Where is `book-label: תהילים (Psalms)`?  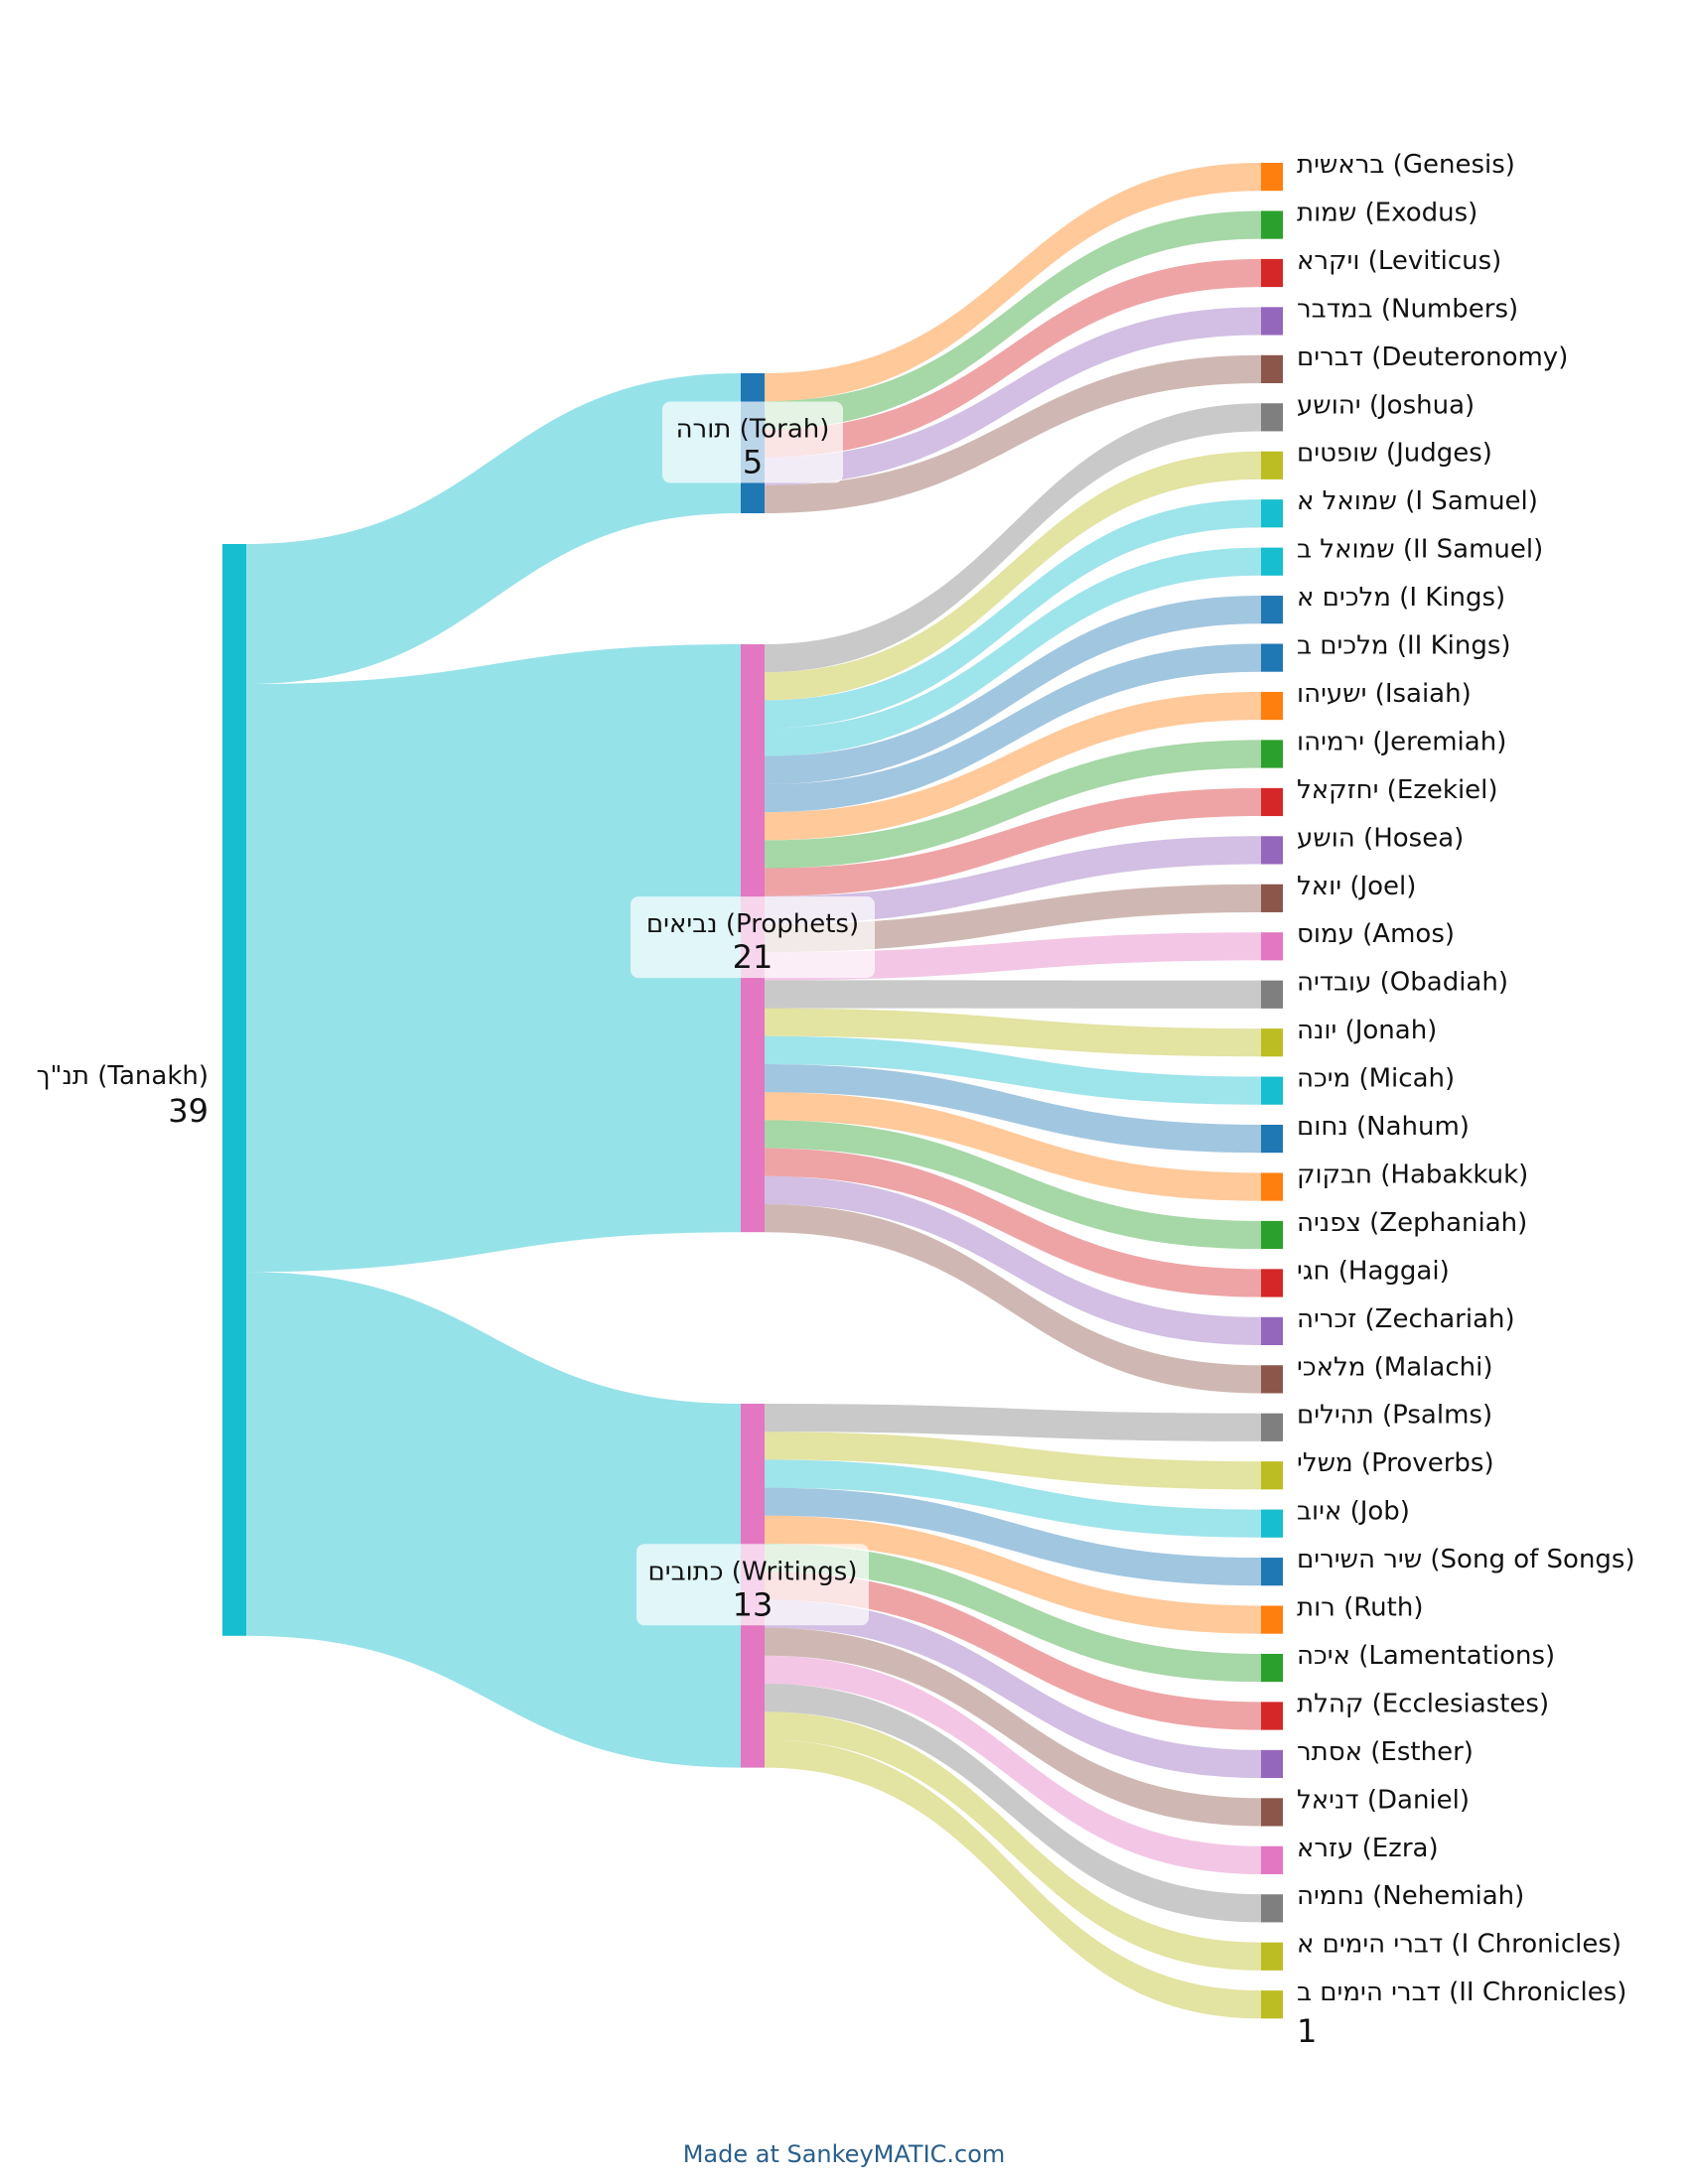
book-label: תהילים (Psalms) is located at coordinates (1394, 1416).